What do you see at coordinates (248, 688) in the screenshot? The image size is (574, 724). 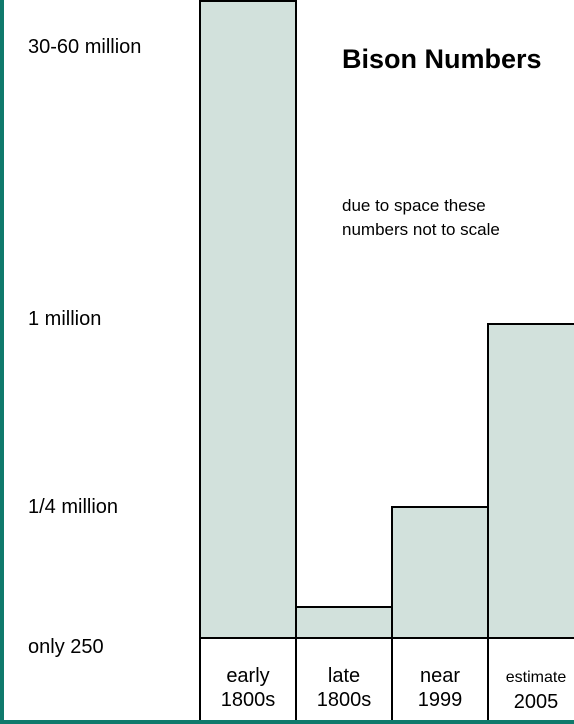 I see `x-label-early-1800s: early 1800s` at bounding box center [248, 688].